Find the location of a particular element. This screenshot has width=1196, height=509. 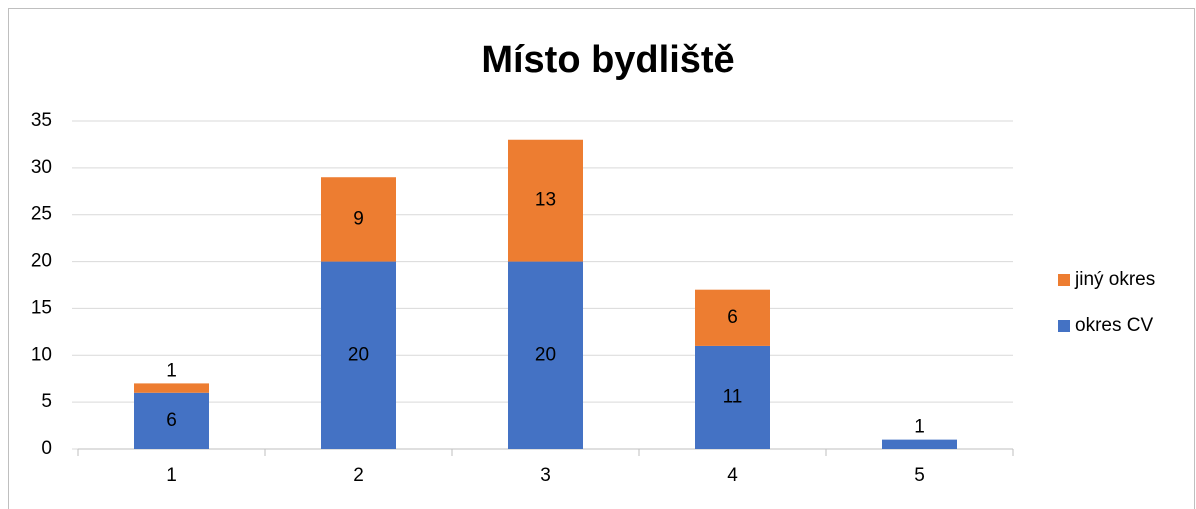

x-tick-label: 5 is located at coordinates (919, 475).